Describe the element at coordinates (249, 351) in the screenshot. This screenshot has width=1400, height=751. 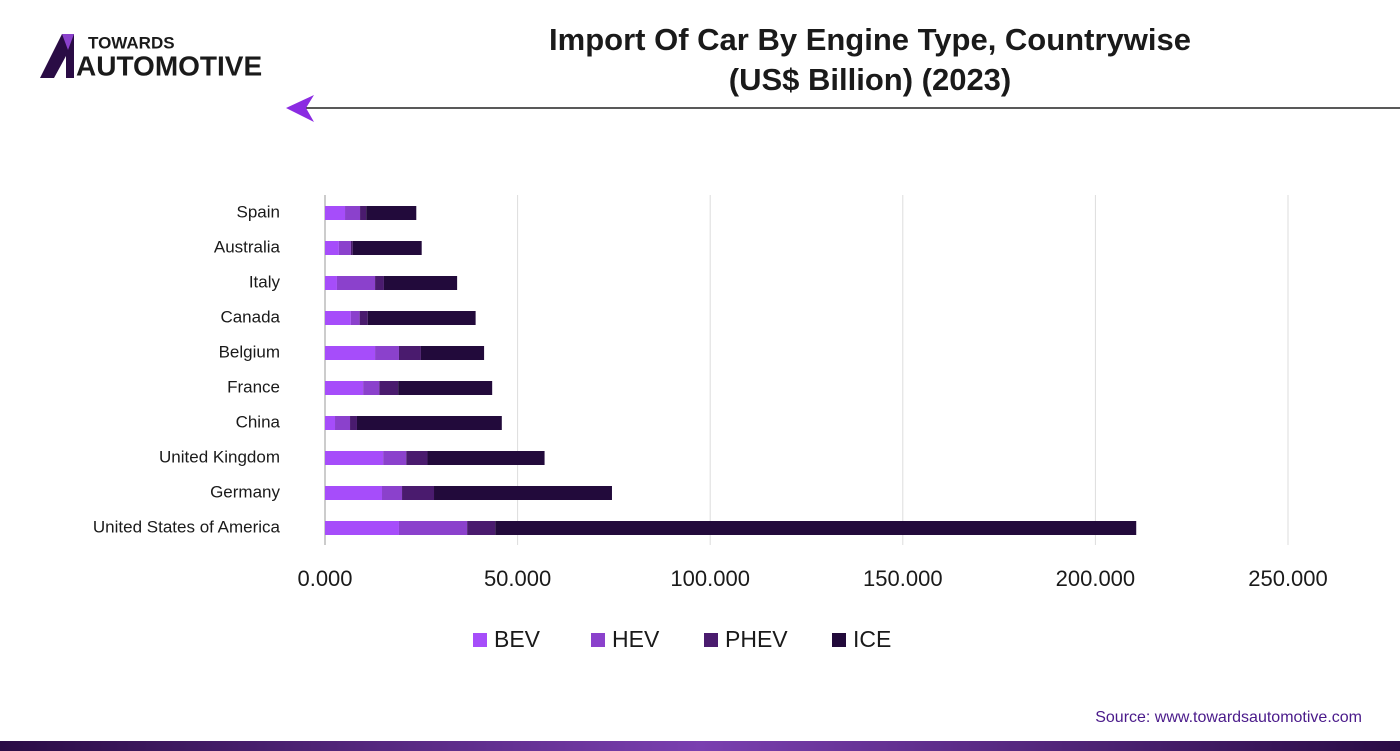
I see `y-tick-label: Belgium` at that location.